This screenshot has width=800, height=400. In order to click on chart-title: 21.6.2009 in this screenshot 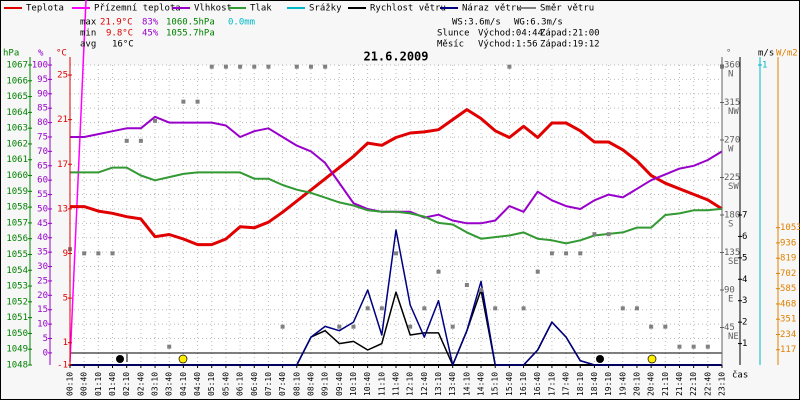, I will do `click(395, 57)`.